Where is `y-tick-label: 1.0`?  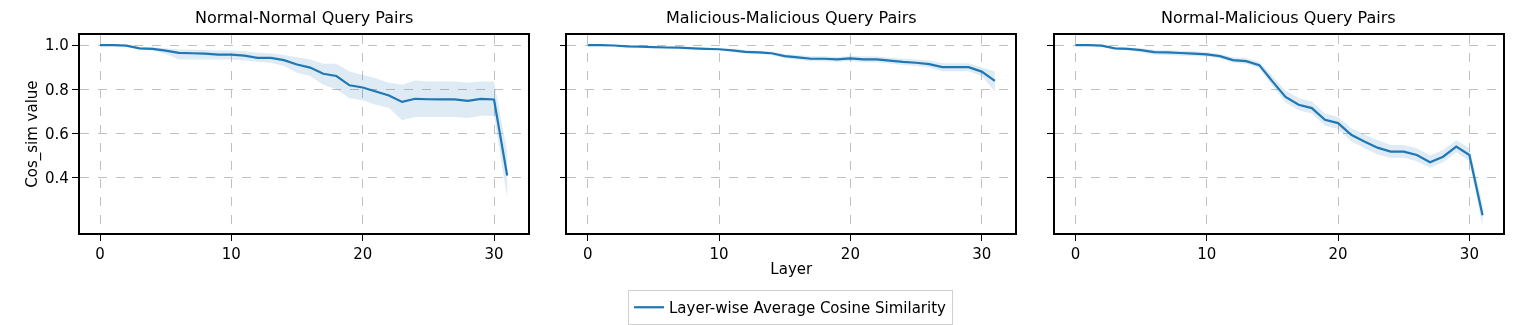
y-tick-label: 1.0 is located at coordinates (57, 45).